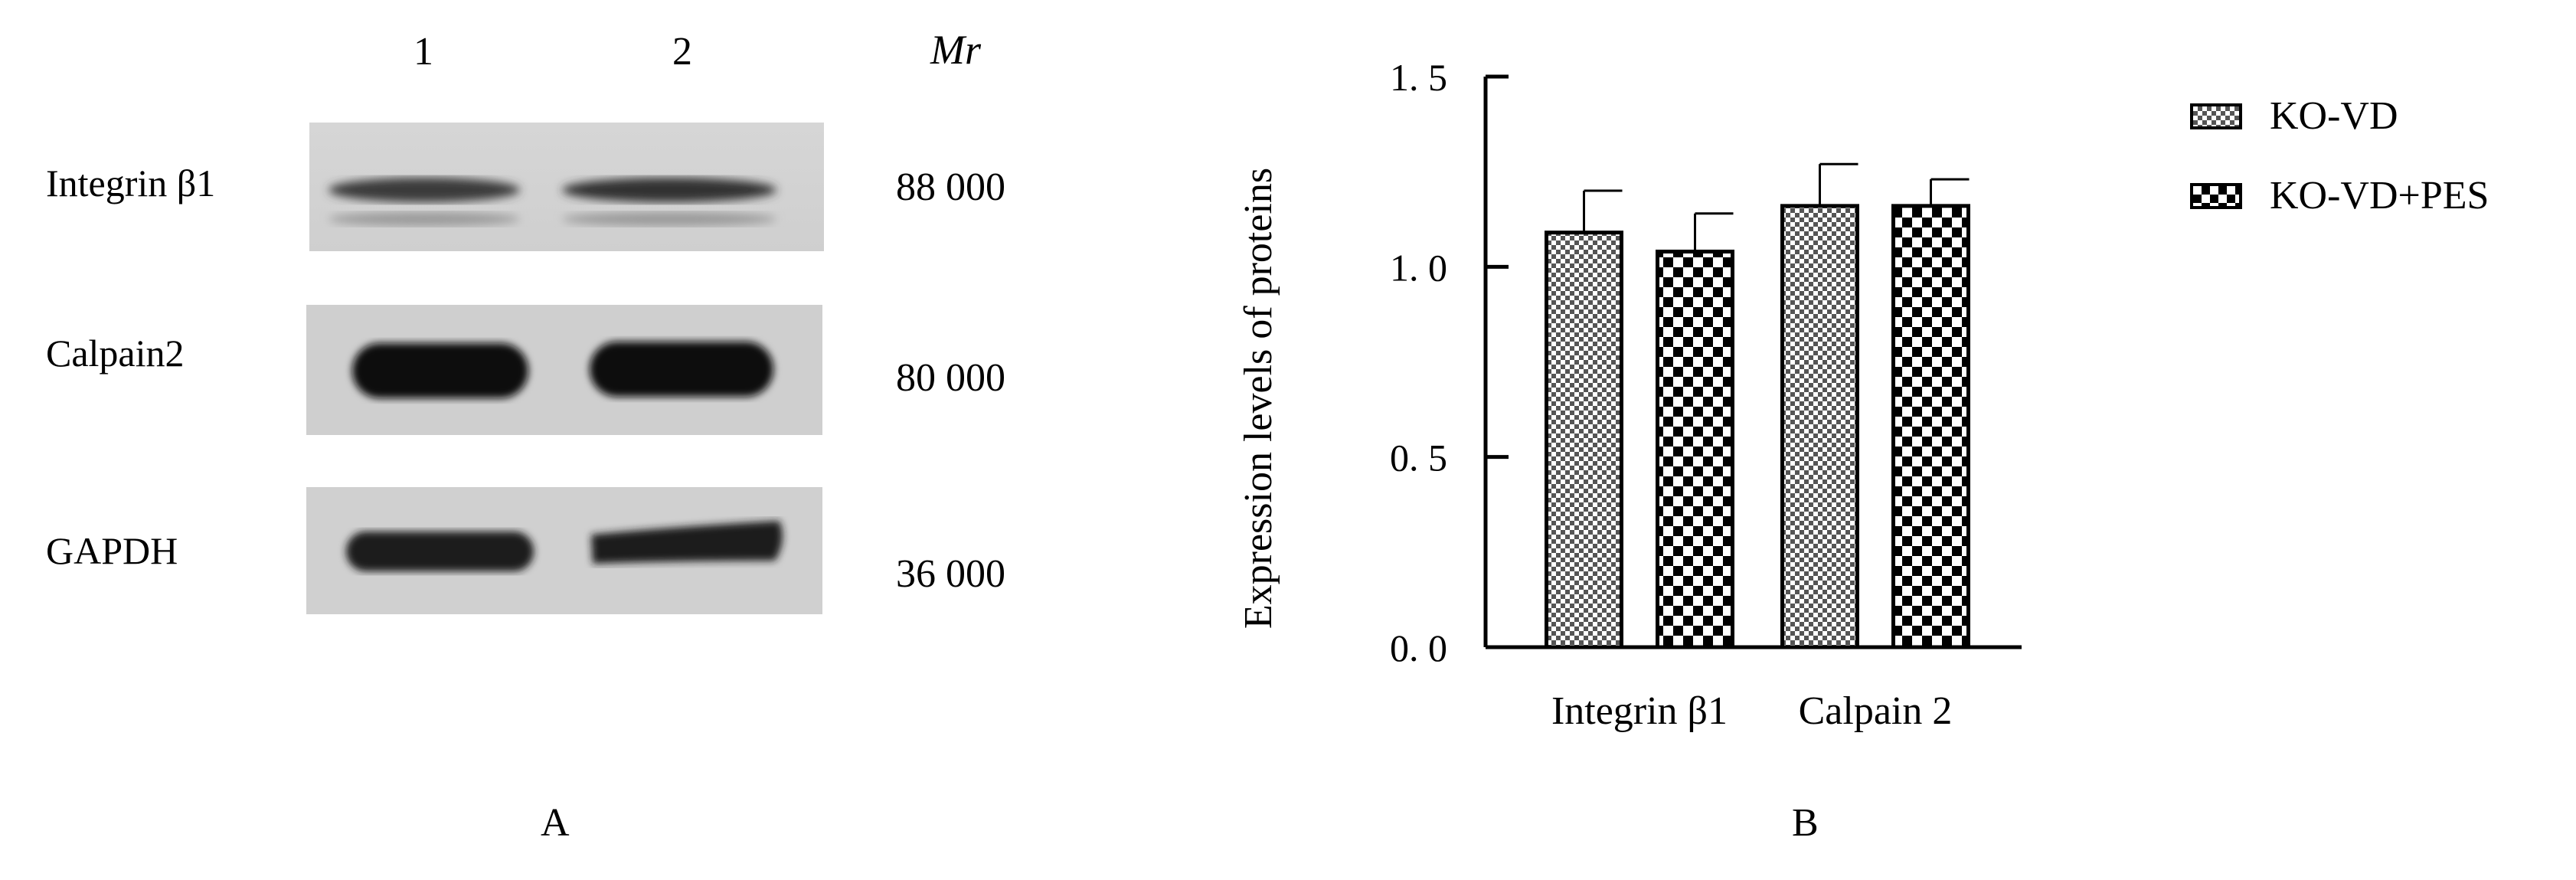  Describe the element at coordinates (950, 378) in the screenshot. I see `mr-value-calpain2: 80 000` at that location.